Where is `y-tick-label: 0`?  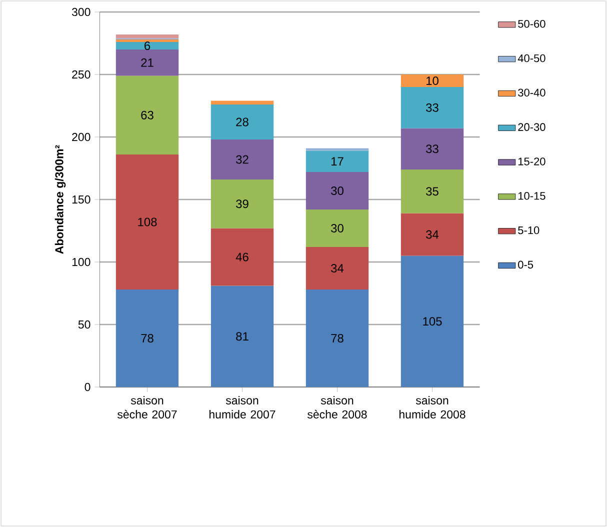 y-tick-label: 0 is located at coordinates (87, 387).